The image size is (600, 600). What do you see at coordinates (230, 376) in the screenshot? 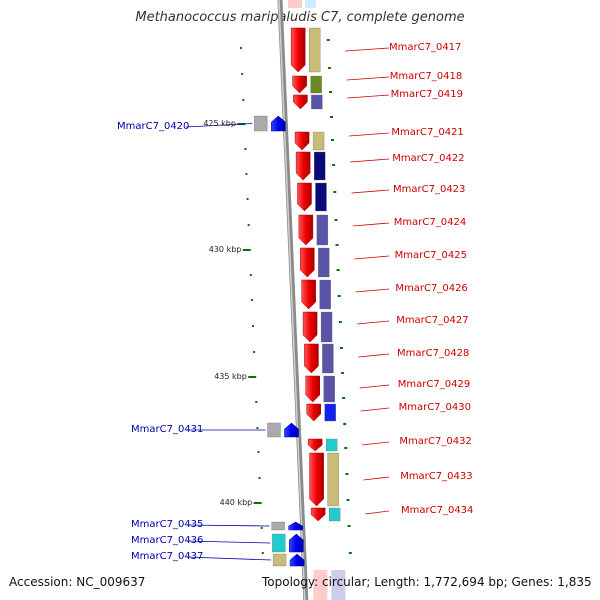
I see `scale-label: 435 kbp` at bounding box center [230, 376].